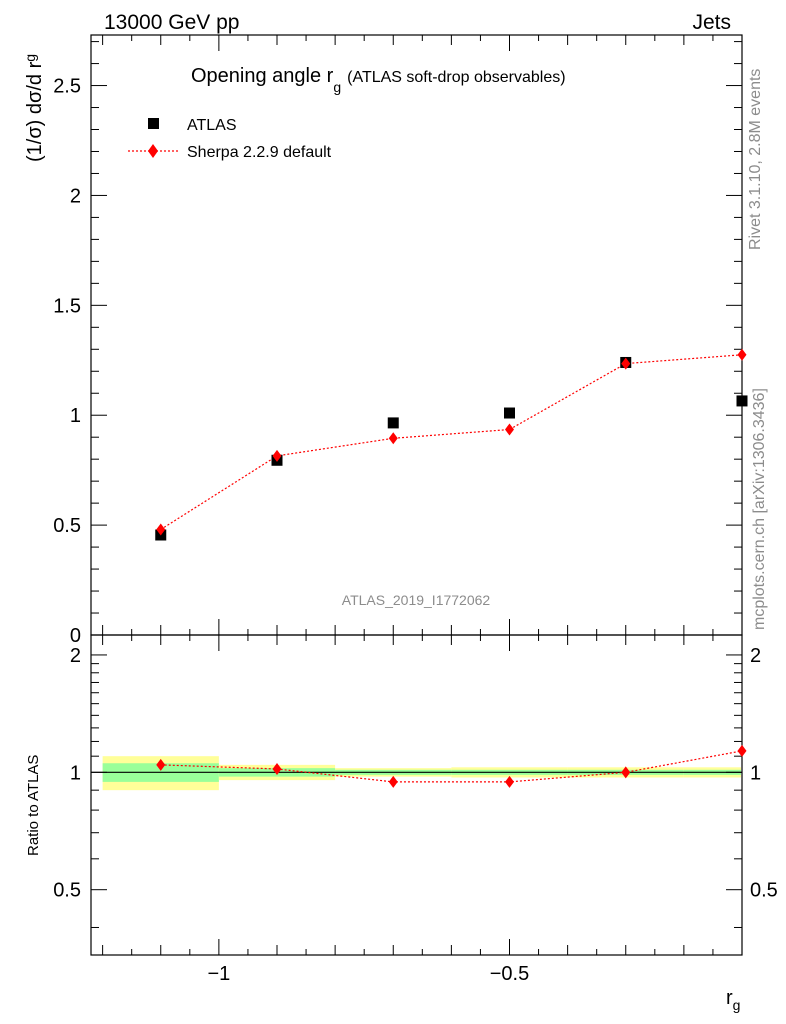  I want to click on sherpa-line, so click(451, 442).